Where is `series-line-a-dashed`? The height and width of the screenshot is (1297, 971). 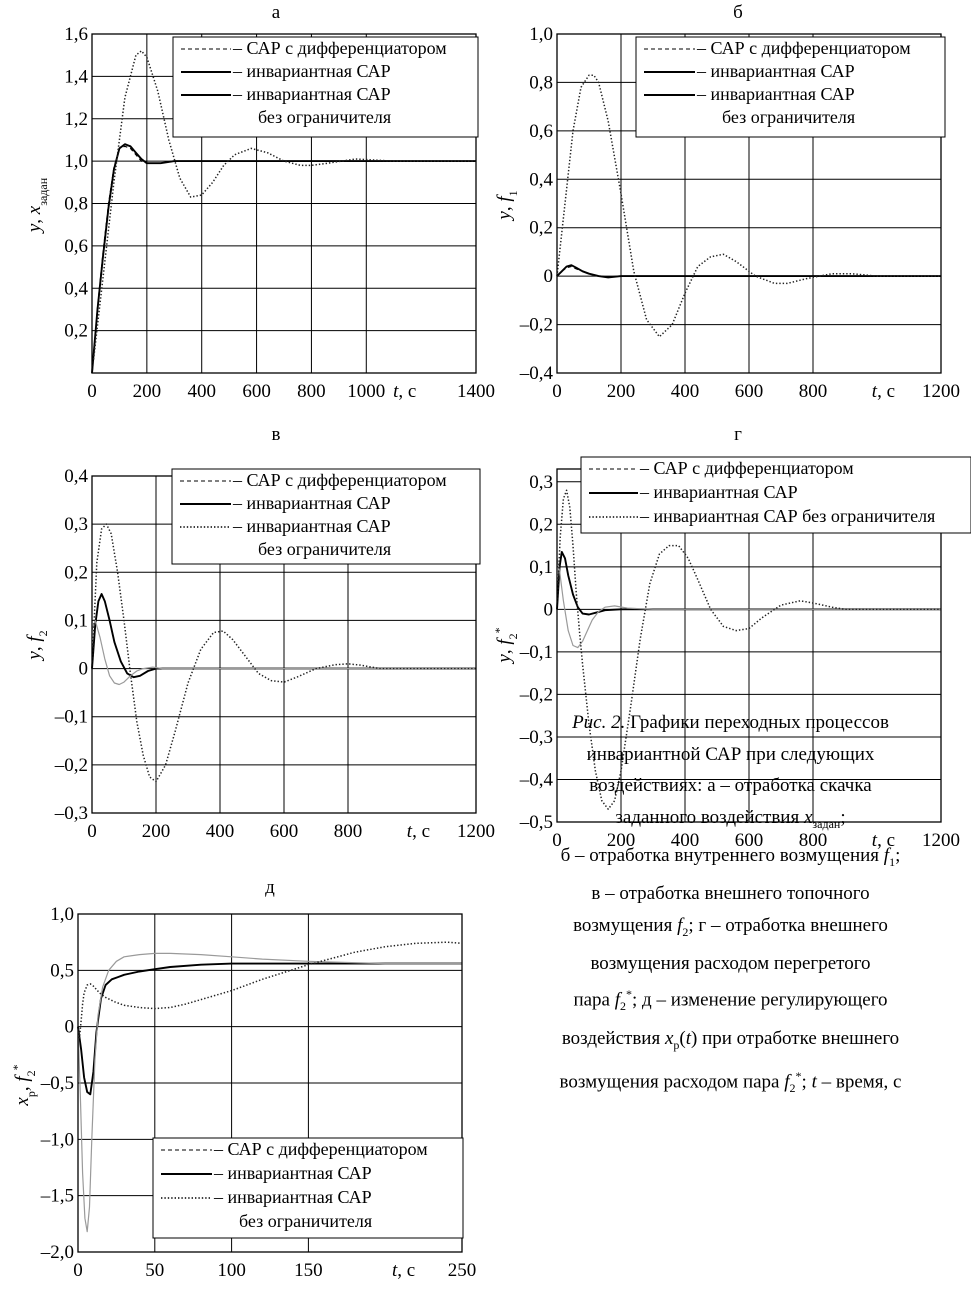 series-line-a-dashed is located at coordinates (283, 259).